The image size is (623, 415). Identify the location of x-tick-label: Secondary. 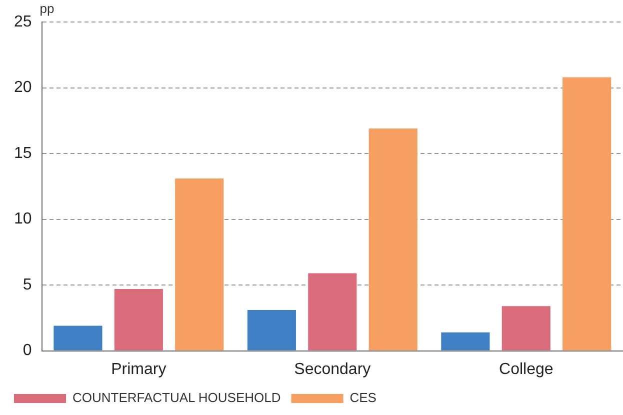
(332, 369).